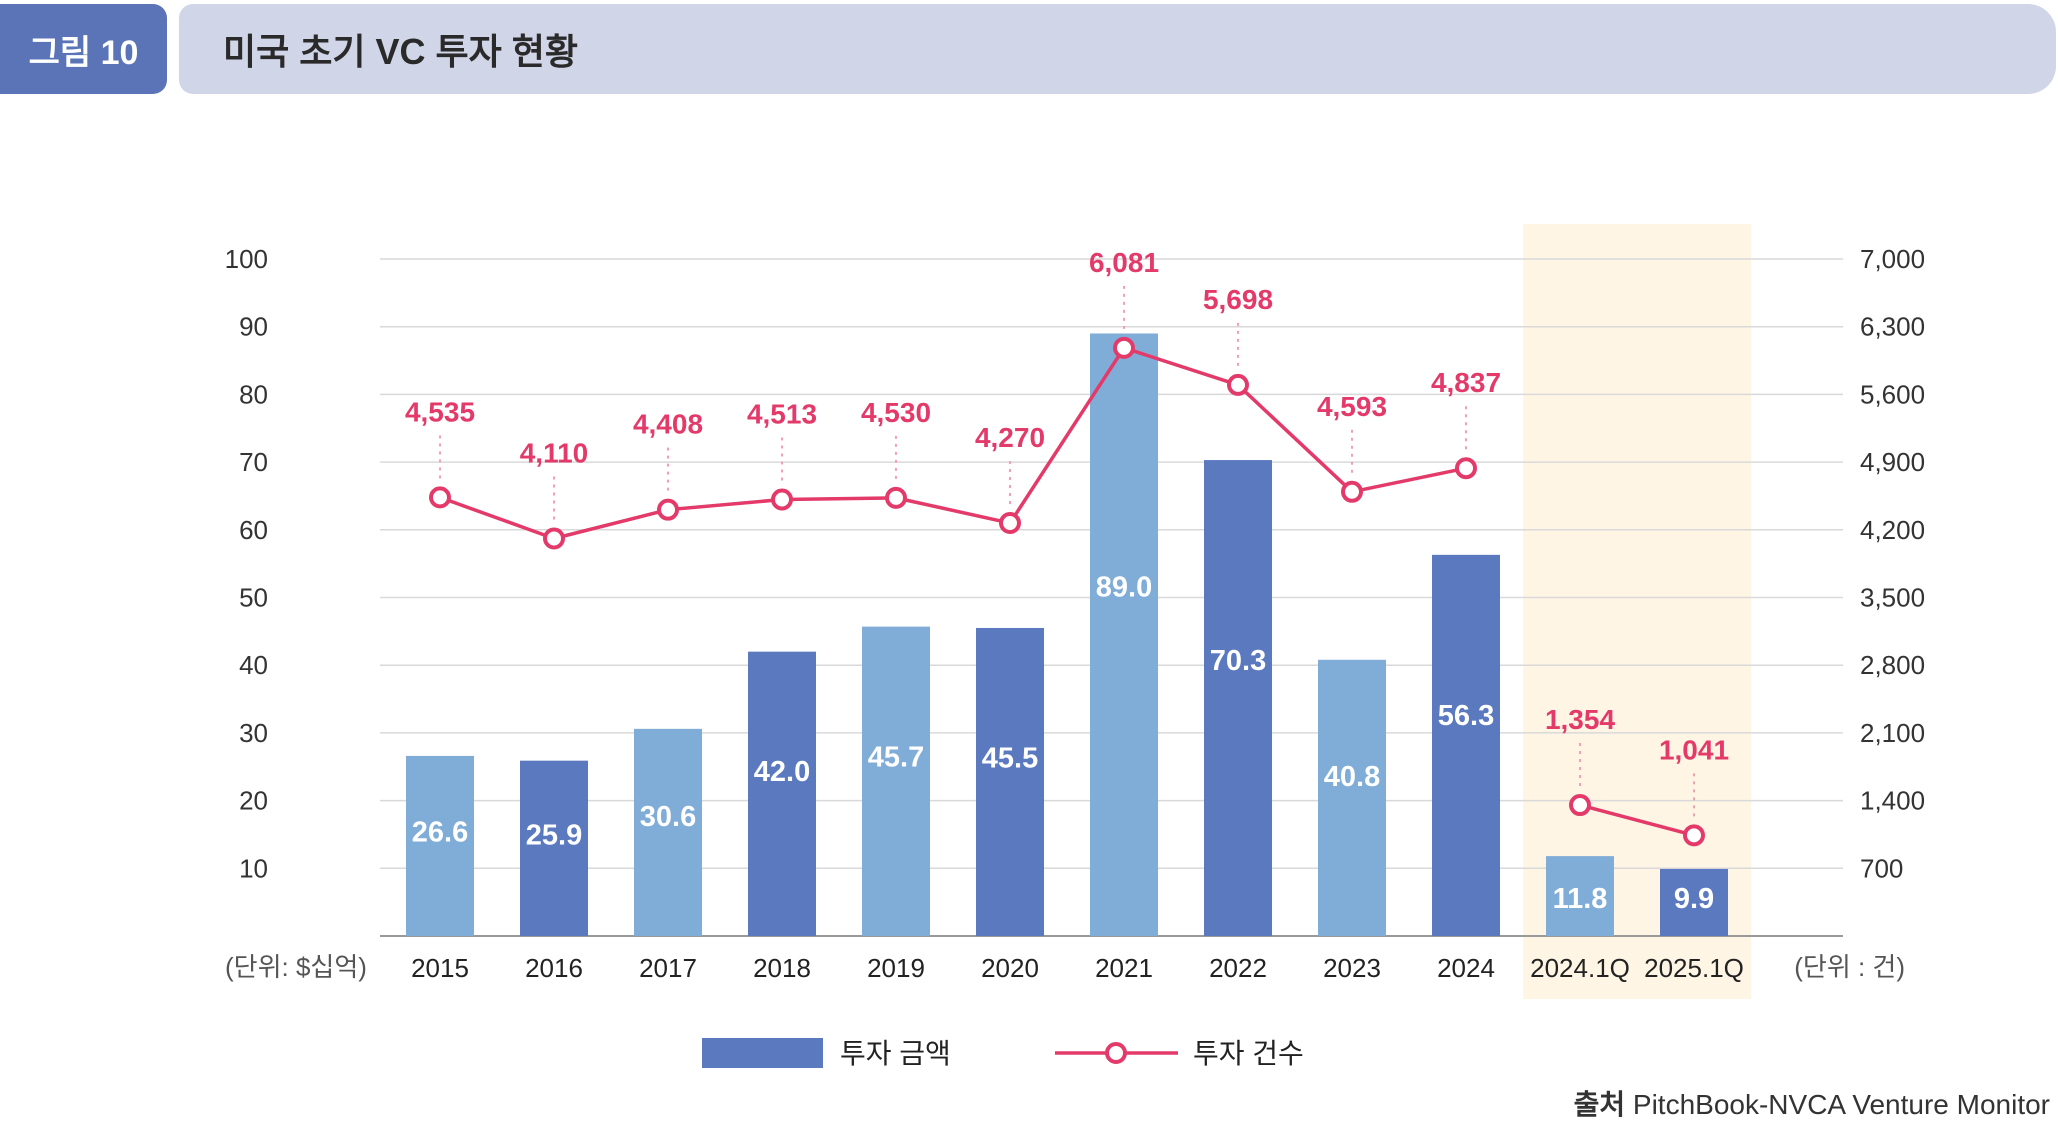  What do you see at coordinates (1010, 968) in the screenshot?
I see `x-tick-label: 2020` at bounding box center [1010, 968].